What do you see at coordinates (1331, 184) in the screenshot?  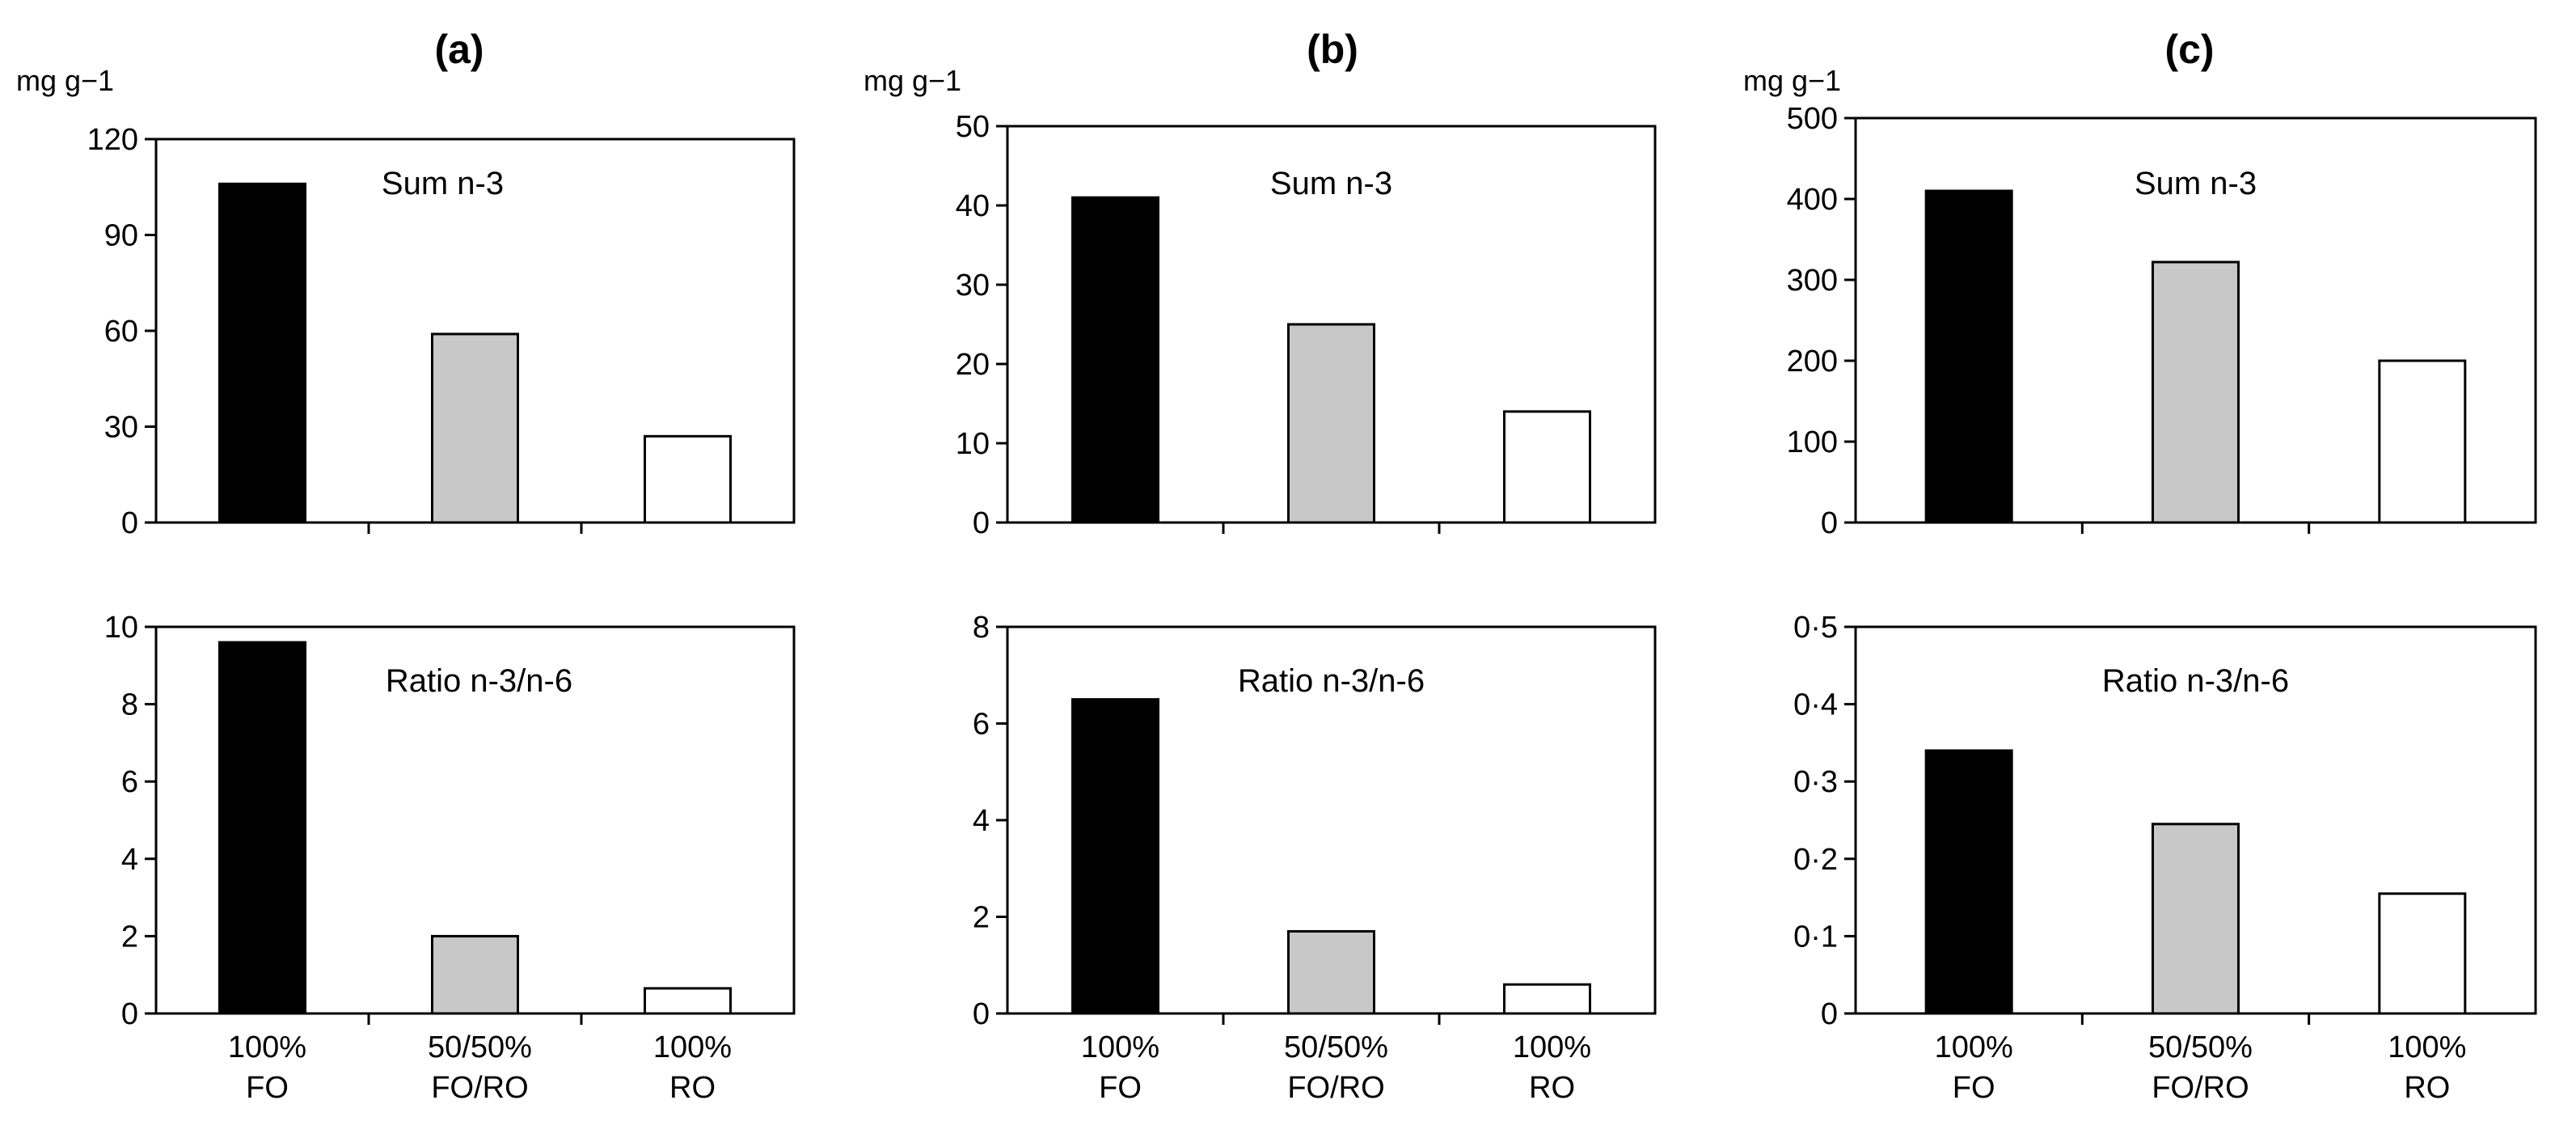 I see `fig-b-panel-1-label: Sum n-3` at bounding box center [1331, 184].